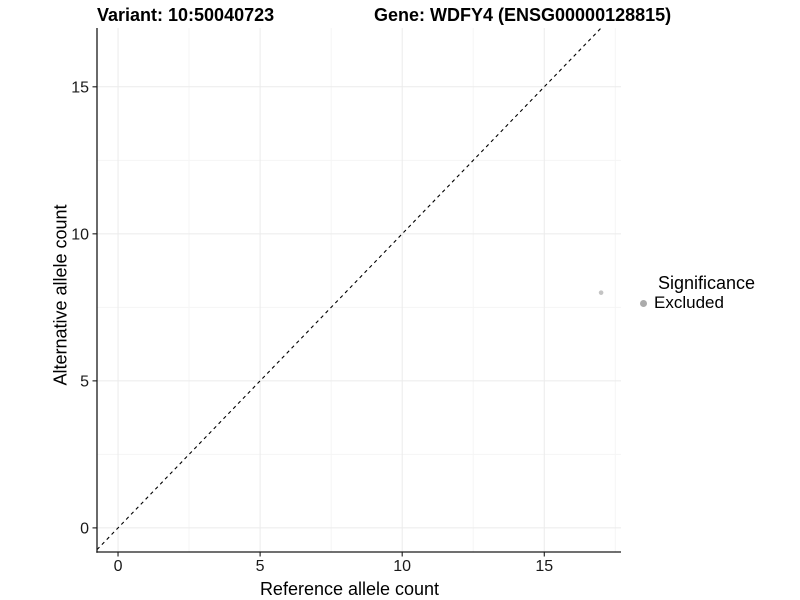 This screenshot has width=800, height=600. I want to click on legend-entry-label: Excluded, so click(689, 302).